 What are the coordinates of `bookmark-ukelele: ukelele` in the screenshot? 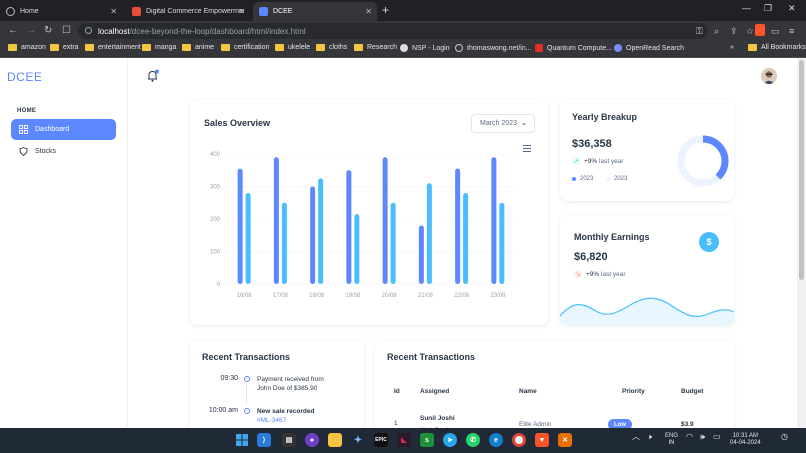 It's located at (292, 47).